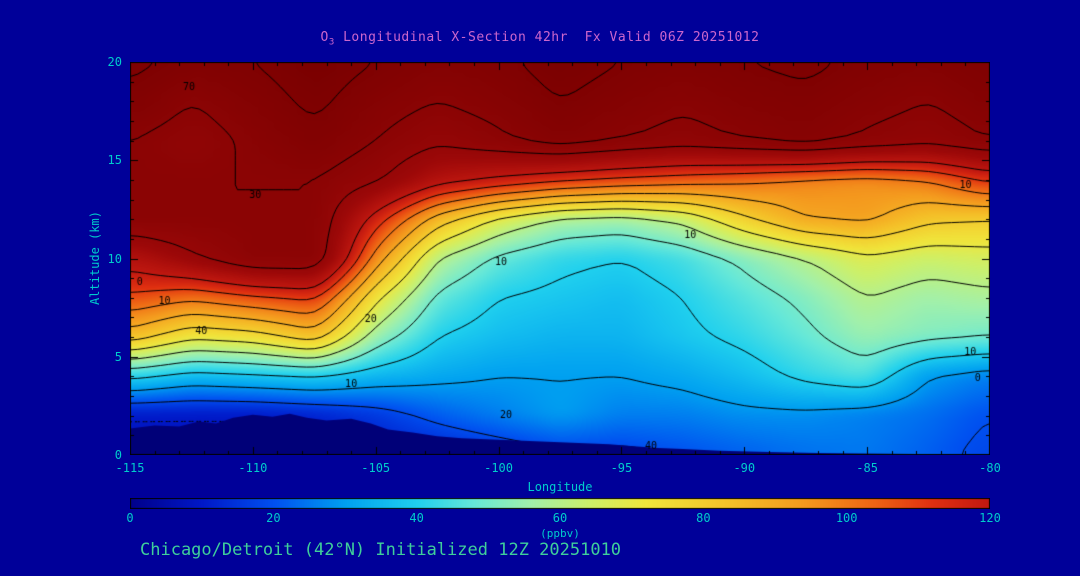  I want to click on x-tick-label: -85, so click(867, 468).